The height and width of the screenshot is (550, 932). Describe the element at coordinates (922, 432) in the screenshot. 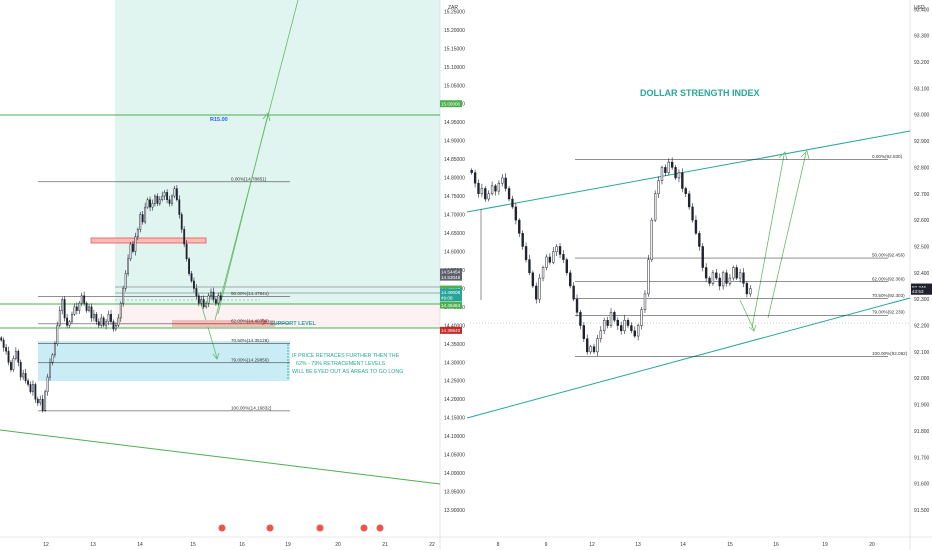

I see `y-tick-label: 91.800` at that location.